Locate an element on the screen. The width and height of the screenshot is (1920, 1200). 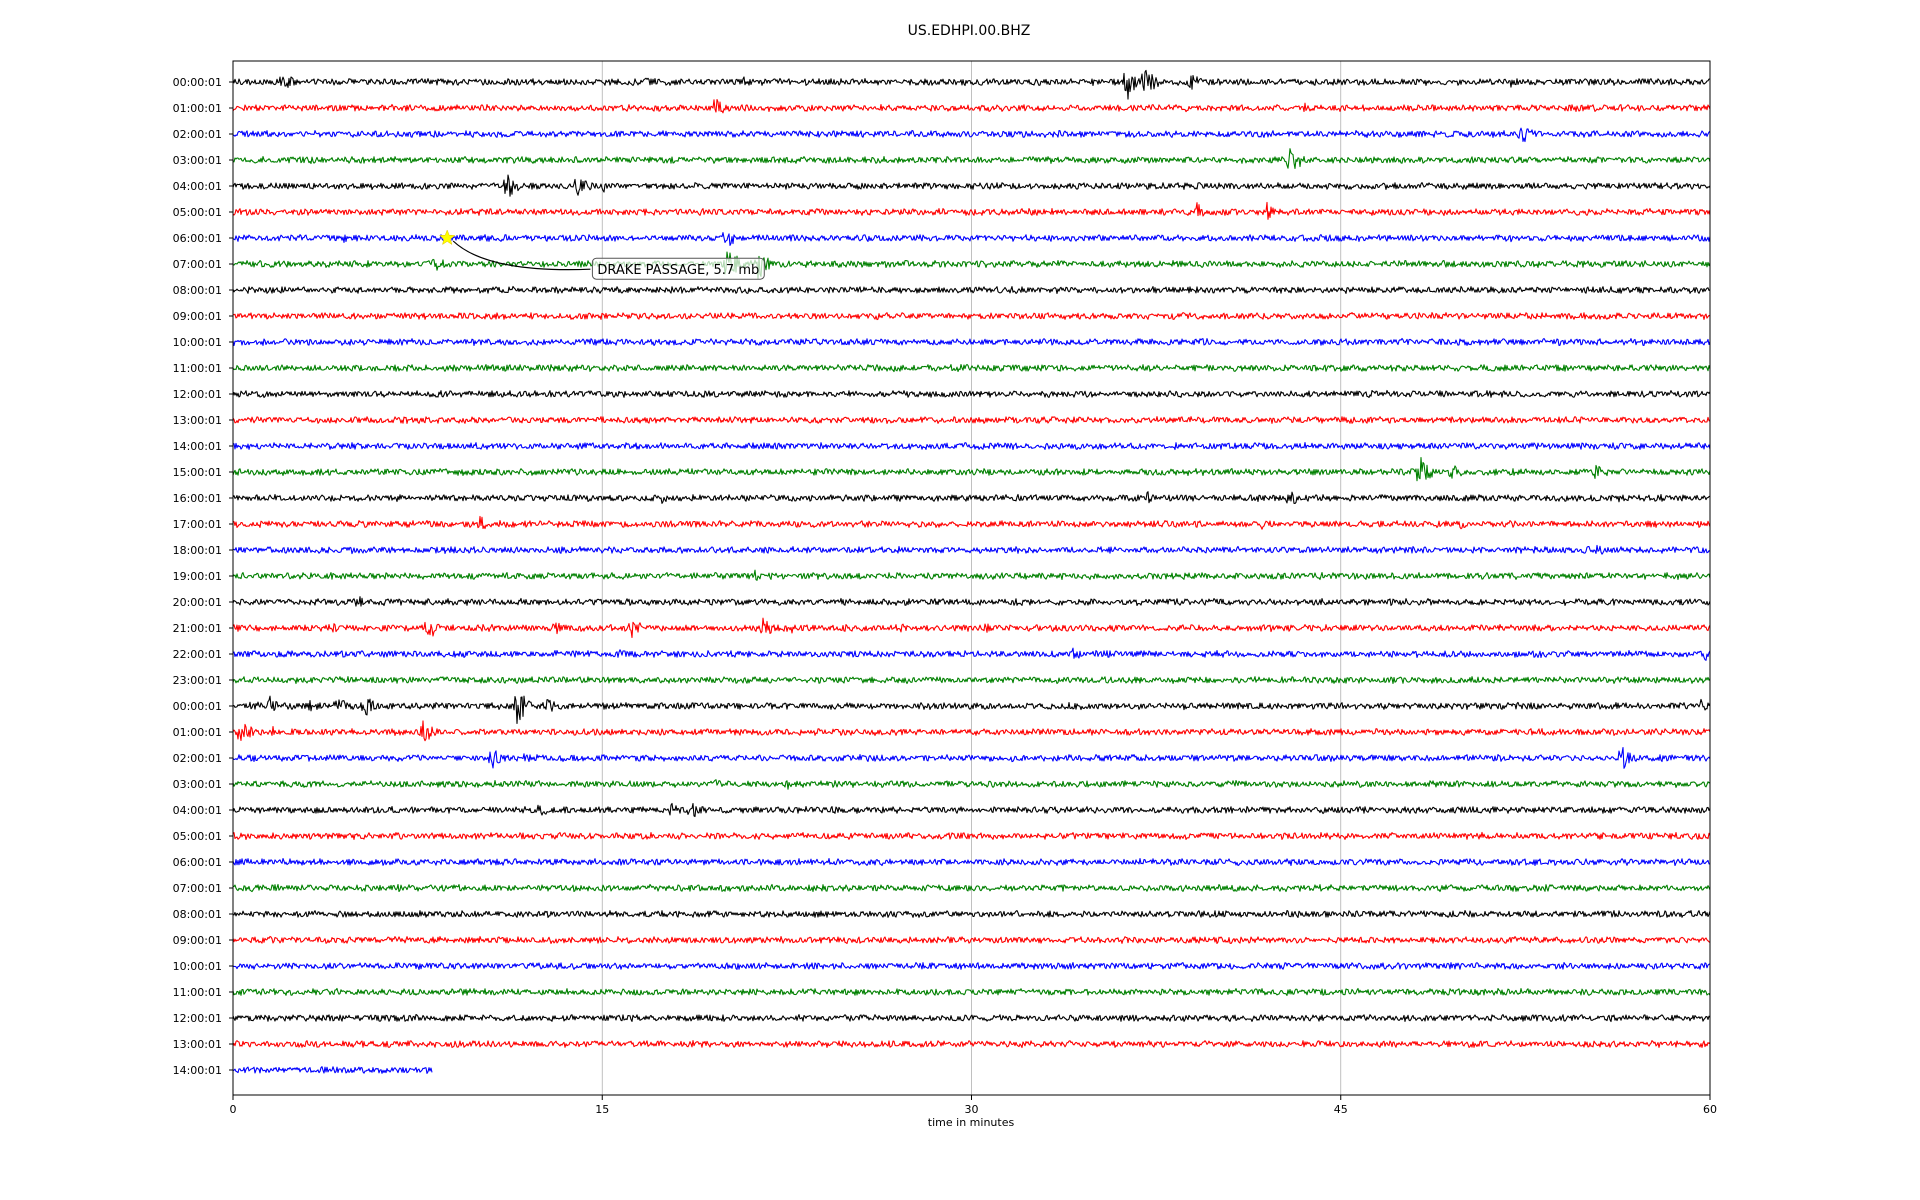
x-tick-label: 30 is located at coordinates (972, 1109).